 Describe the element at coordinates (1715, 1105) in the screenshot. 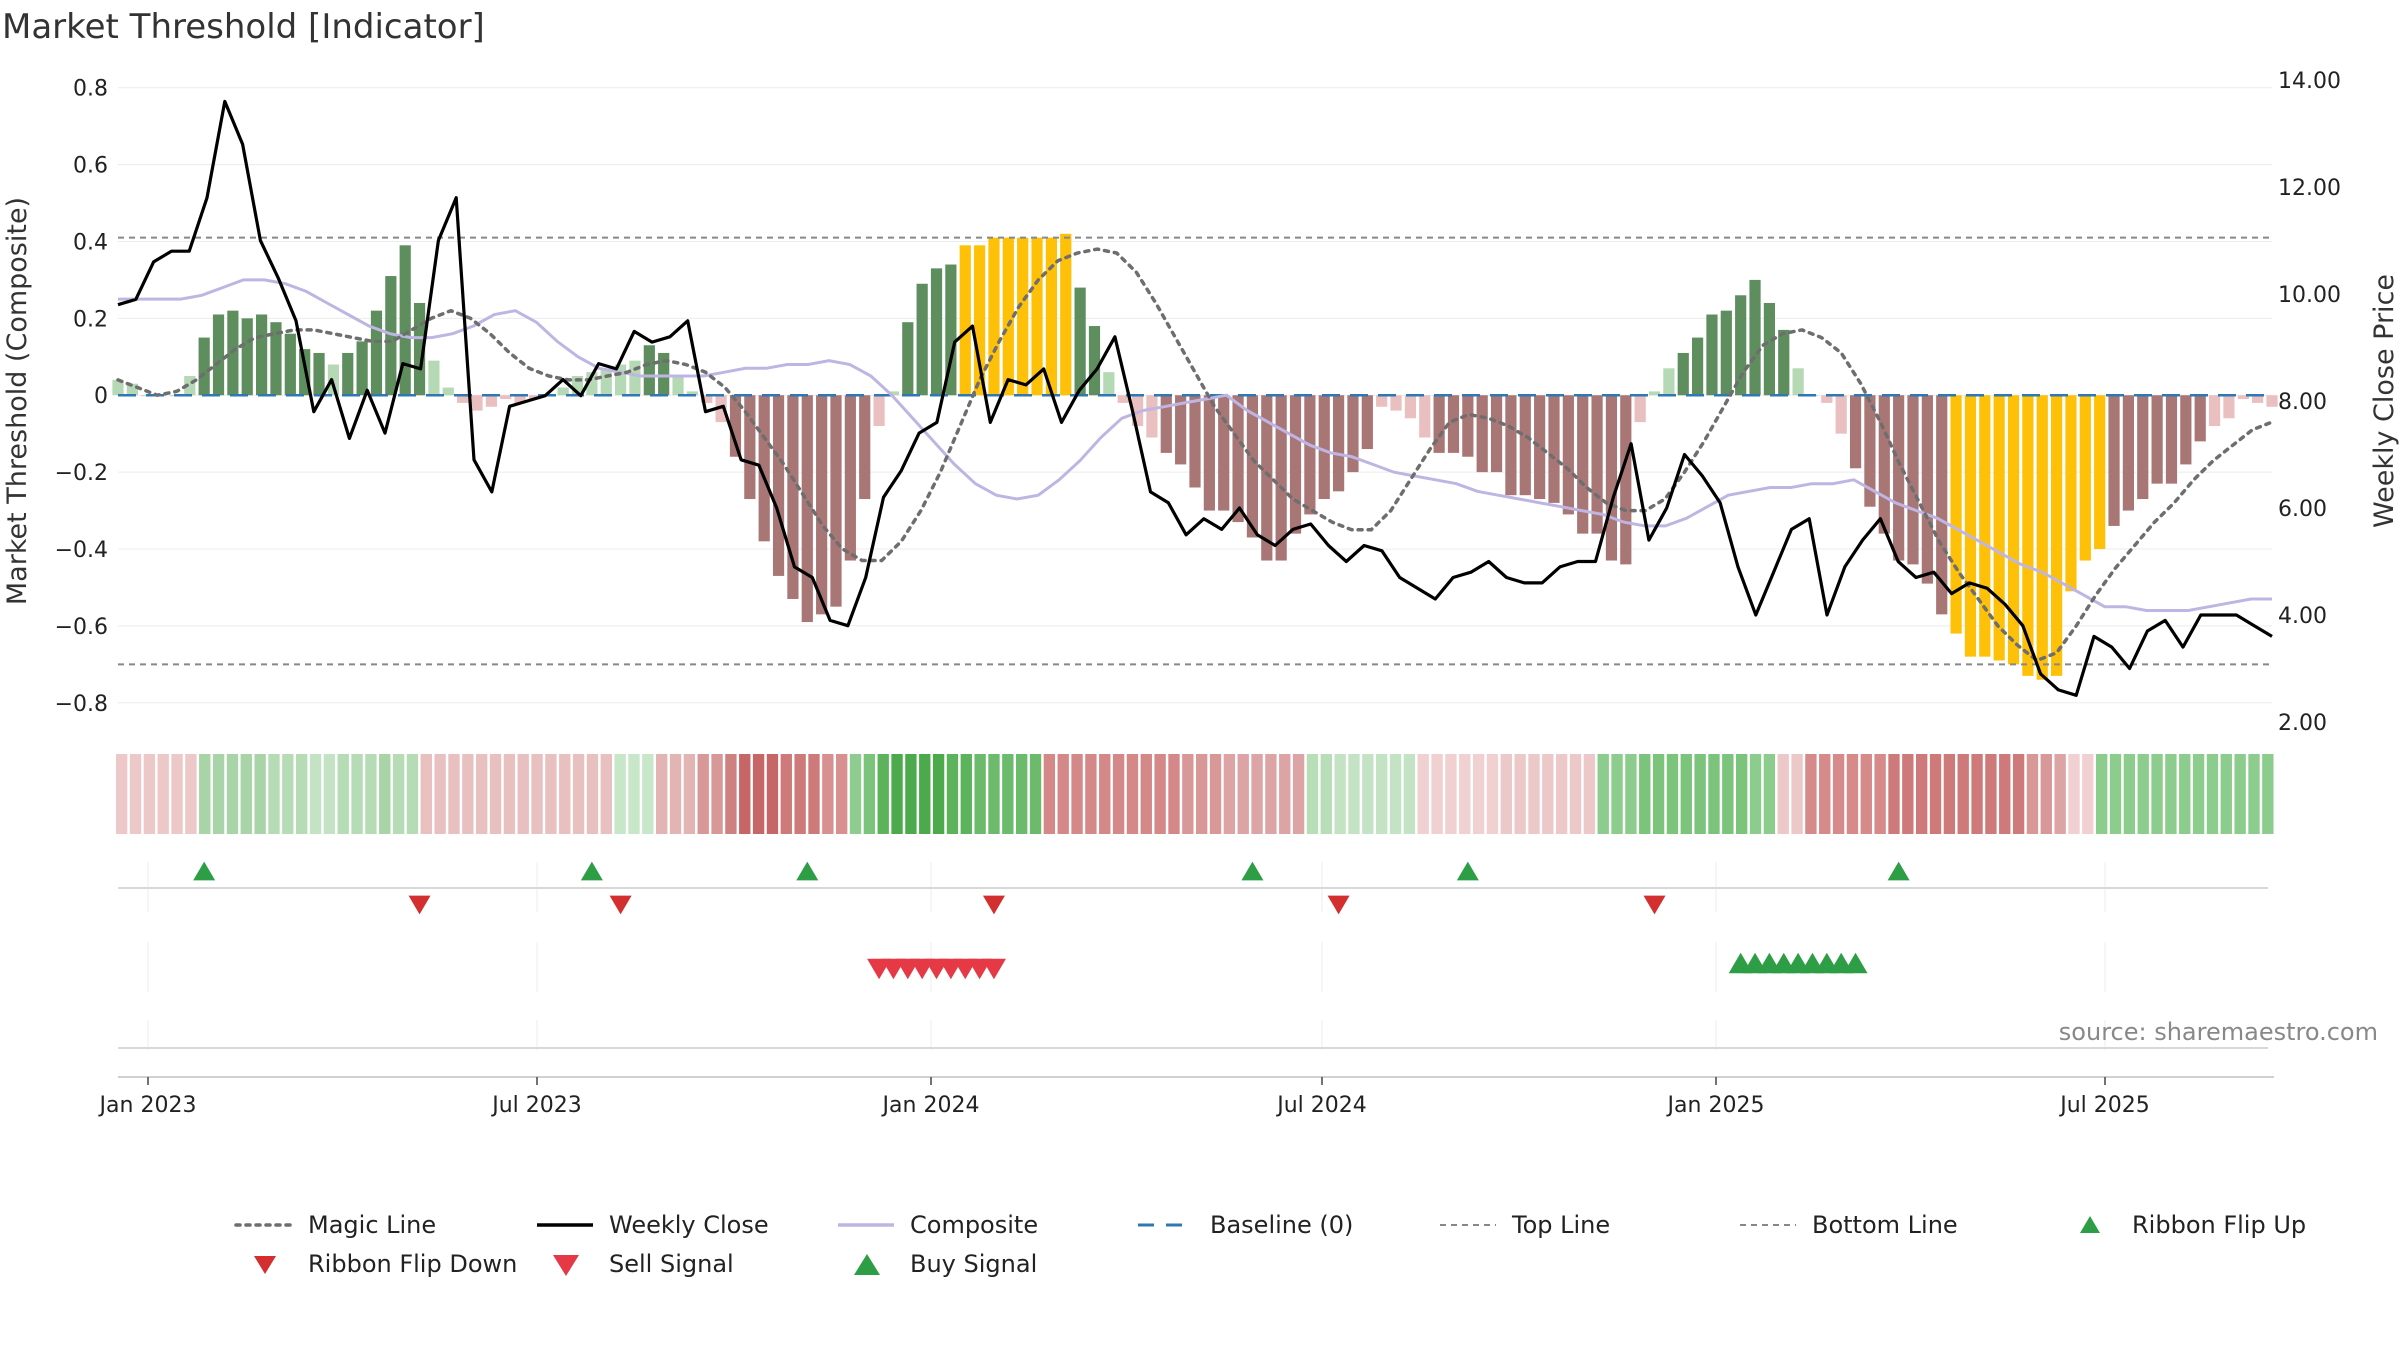

I see `x-tick-label: Jan 2025` at that location.